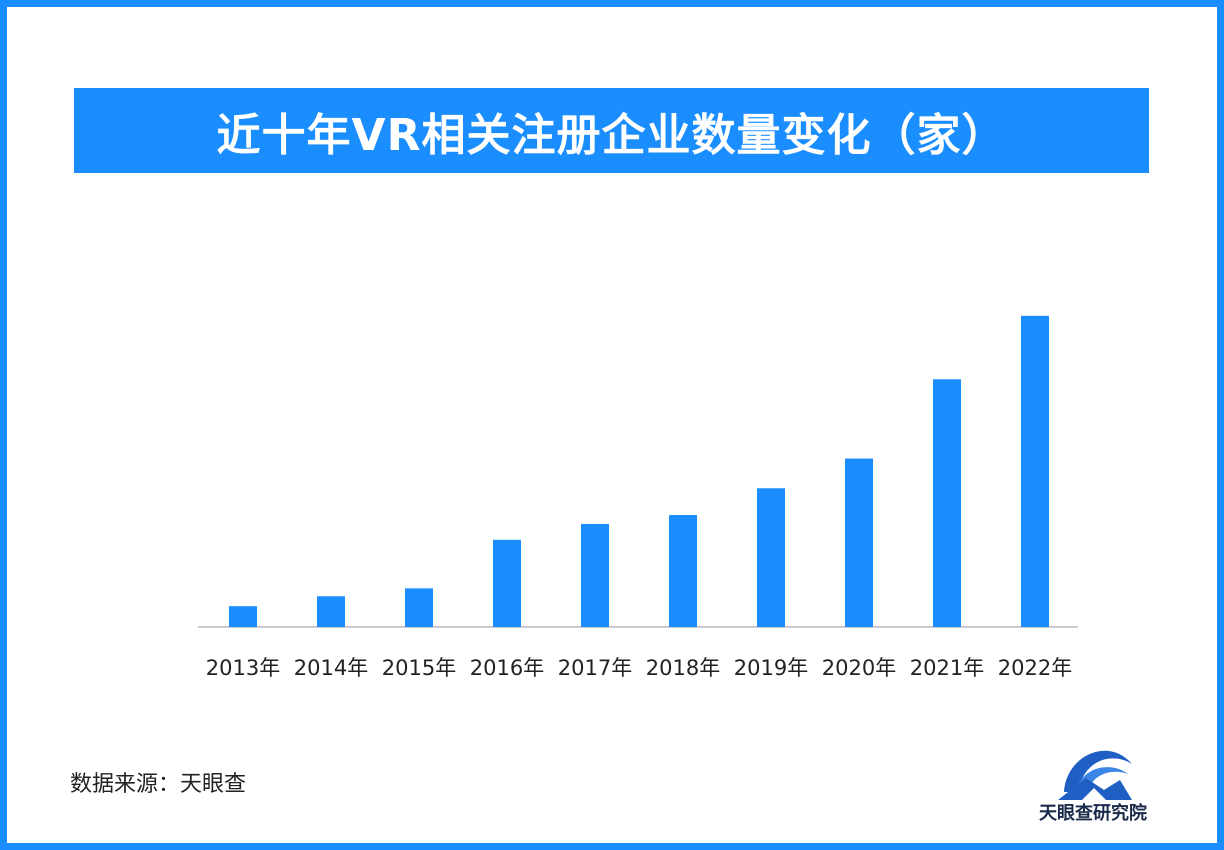  Describe the element at coordinates (611, 135) in the screenshot. I see `chart-title: 近十年VR相关注册企业数量变化（家）` at that location.